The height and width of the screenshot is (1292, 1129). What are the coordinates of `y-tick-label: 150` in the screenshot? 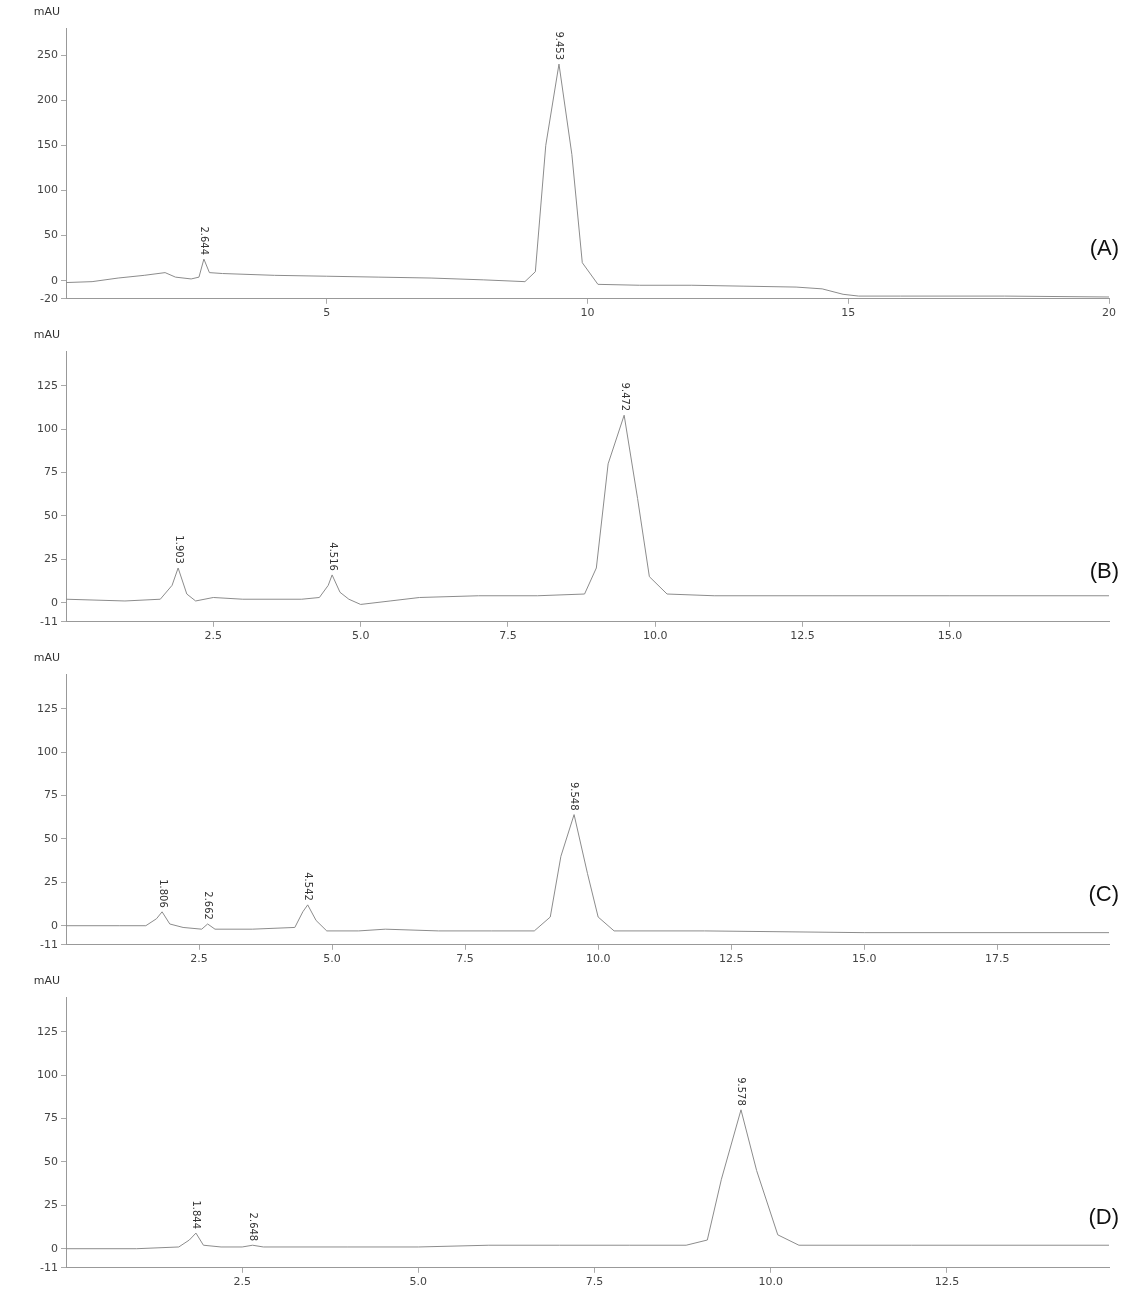 It's located at (47, 145).